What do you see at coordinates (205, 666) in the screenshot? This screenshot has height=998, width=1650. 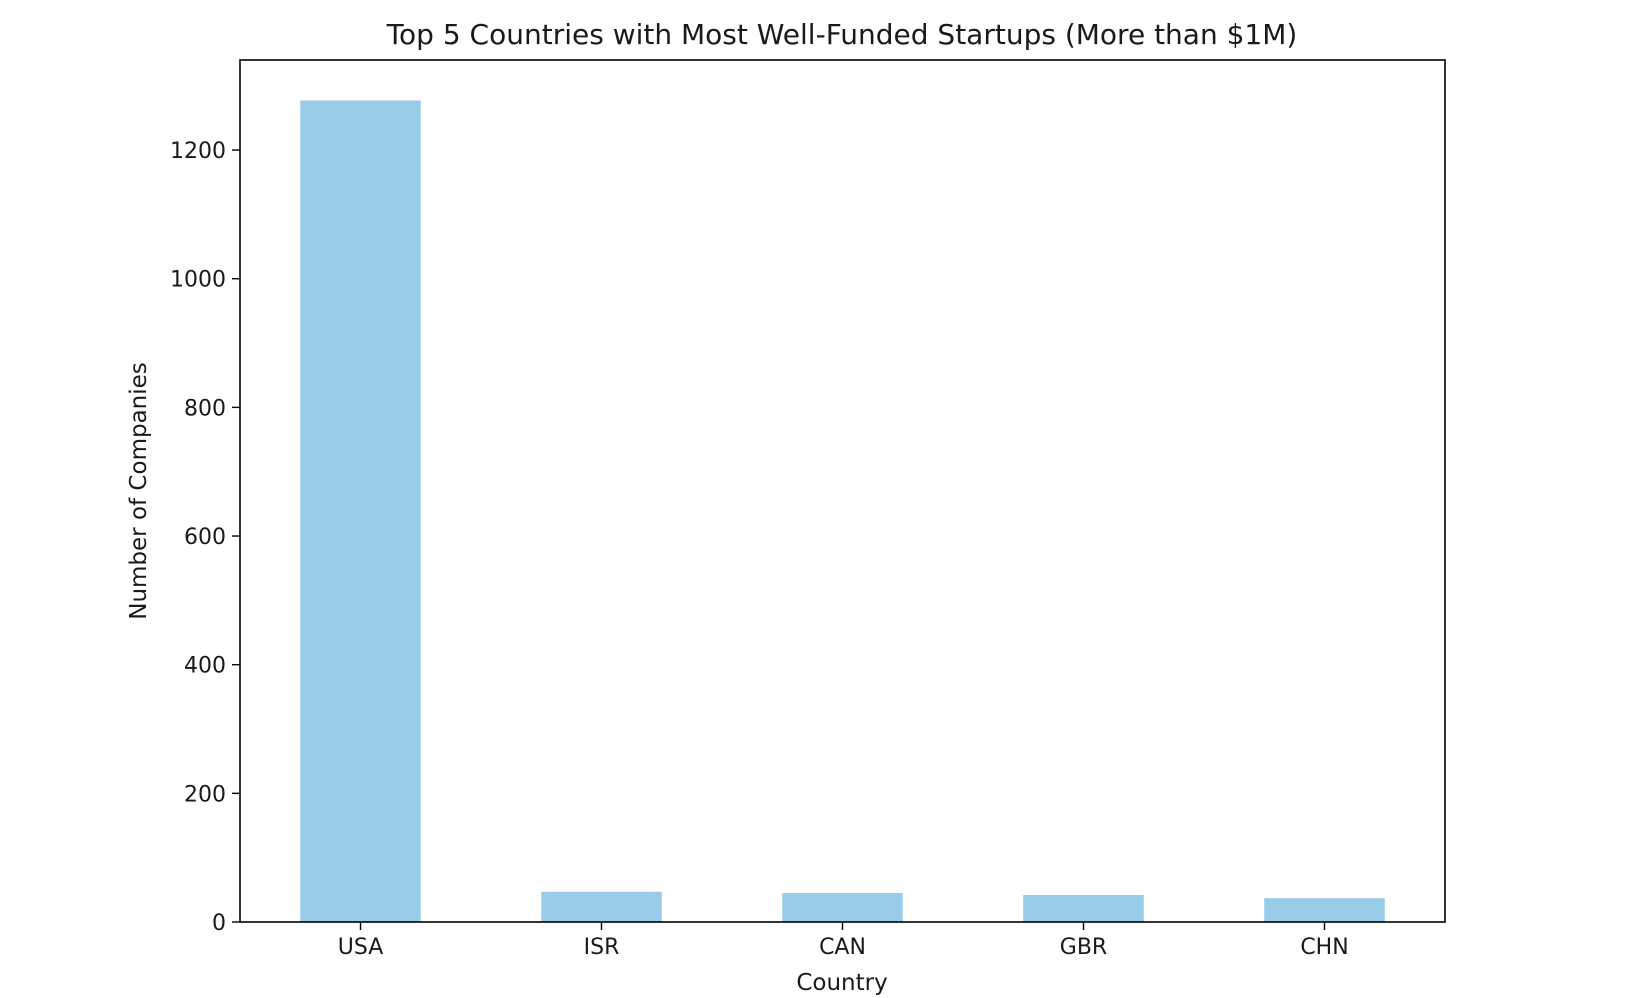 I see `y-tick-label: 400` at bounding box center [205, 666].